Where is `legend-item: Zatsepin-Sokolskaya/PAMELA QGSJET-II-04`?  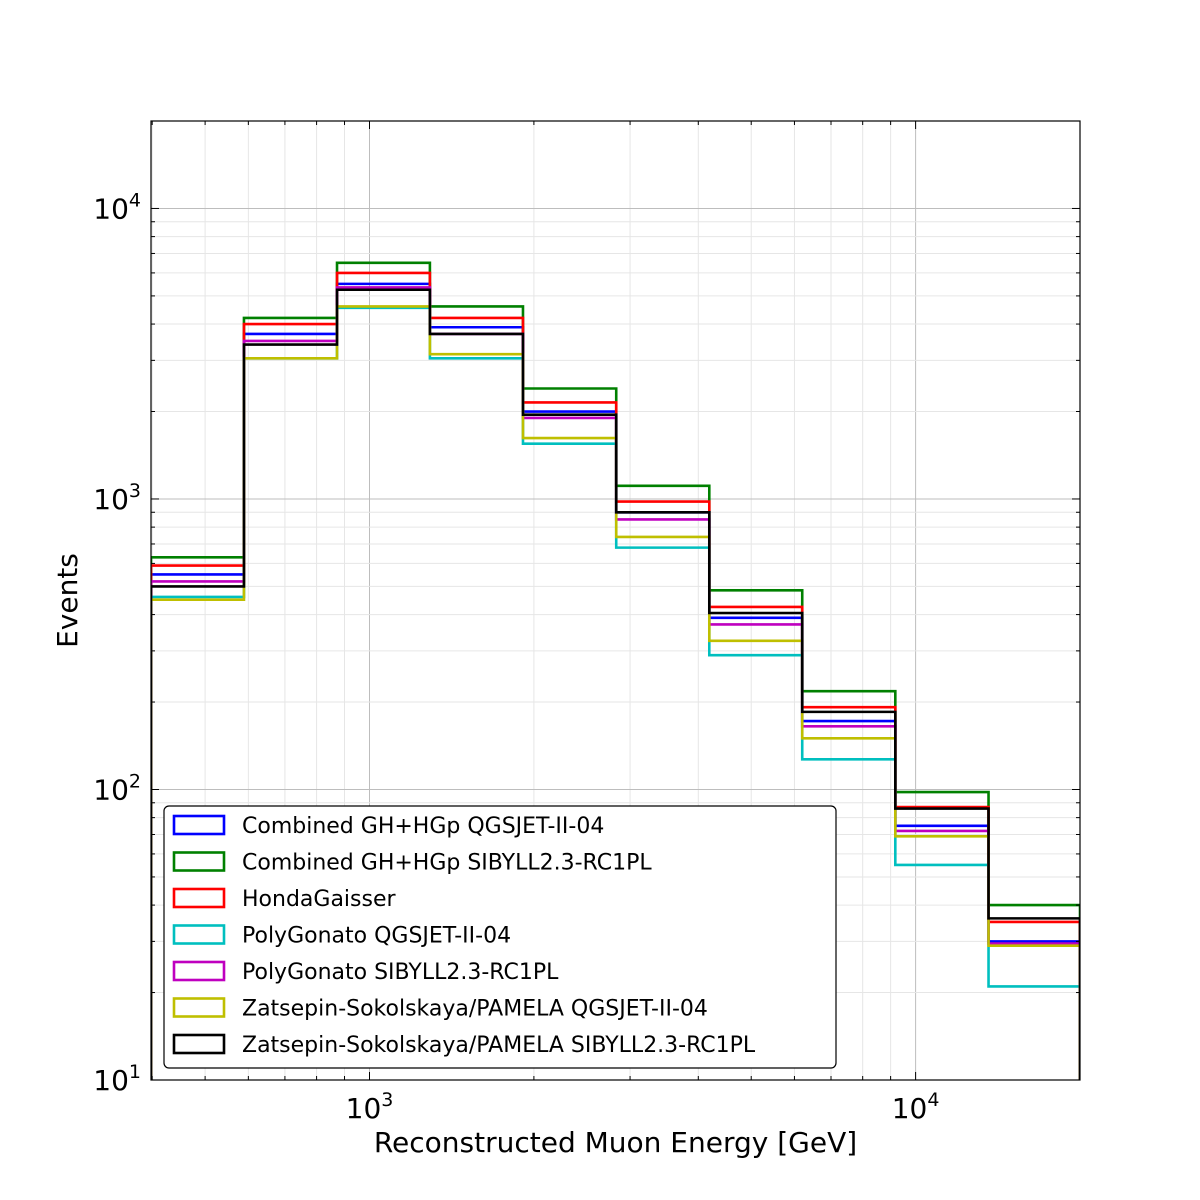
legend-item: Zatsepin-Sokolskaya/PAMELA QGSJET-II-04 is located at coordinates (440, 1009).